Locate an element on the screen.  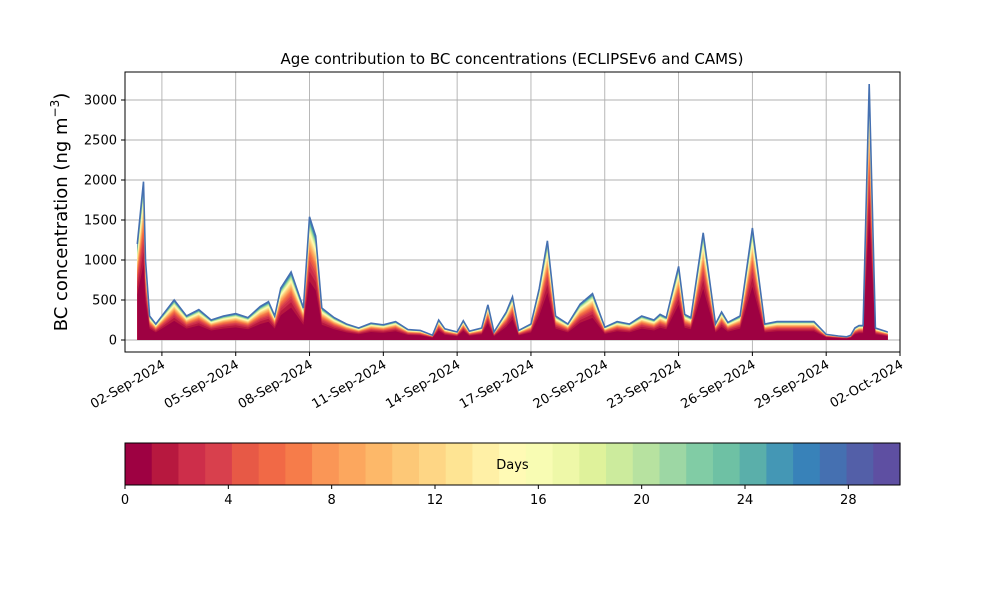
colorbar: Days 0 4 8 12 16 20 24 28 is located at coordinates (511, 475).